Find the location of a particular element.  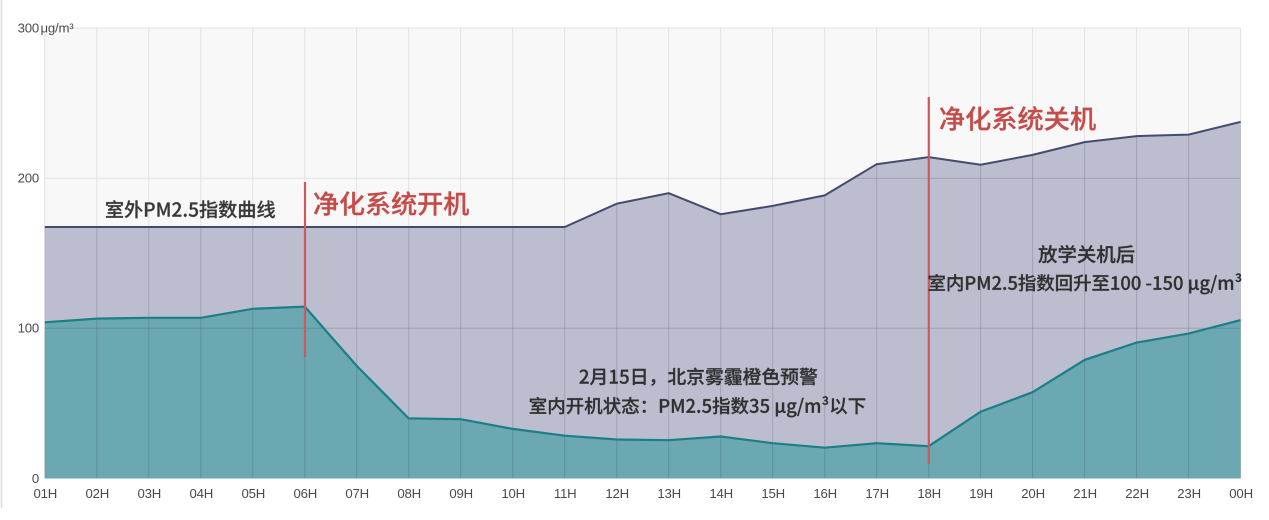

svg-text: 08H is located at coordinates (409, 493).